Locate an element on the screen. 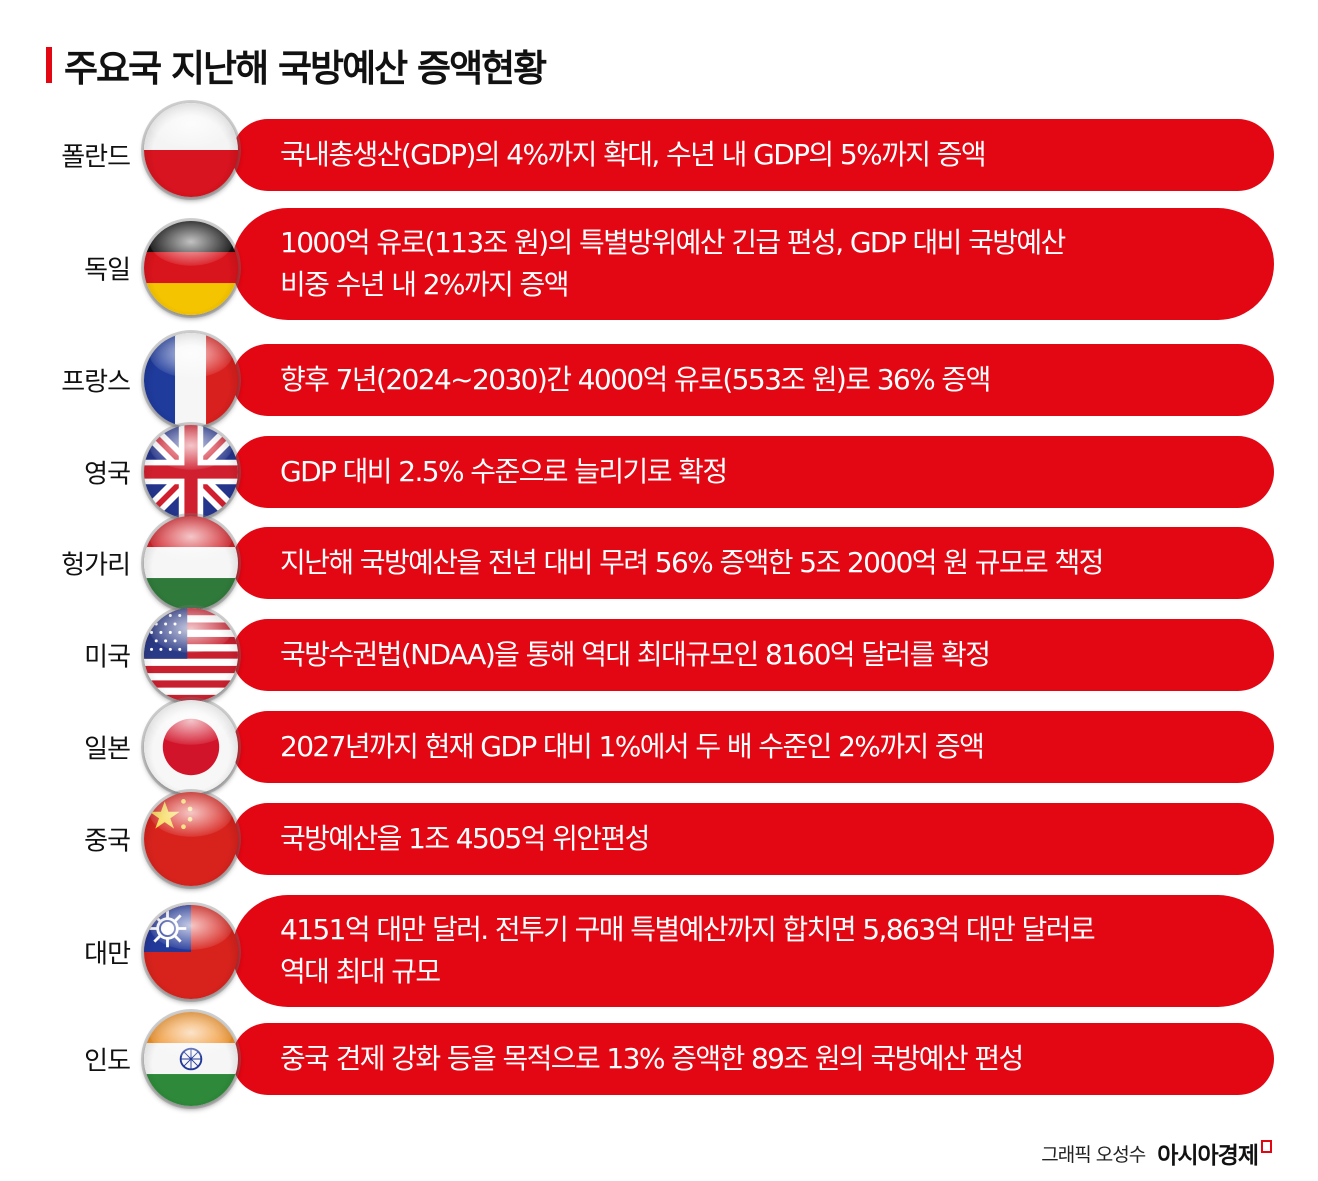 The image size is (1318, 1181). india-flag-icon is located at coordinates (191, 1059).